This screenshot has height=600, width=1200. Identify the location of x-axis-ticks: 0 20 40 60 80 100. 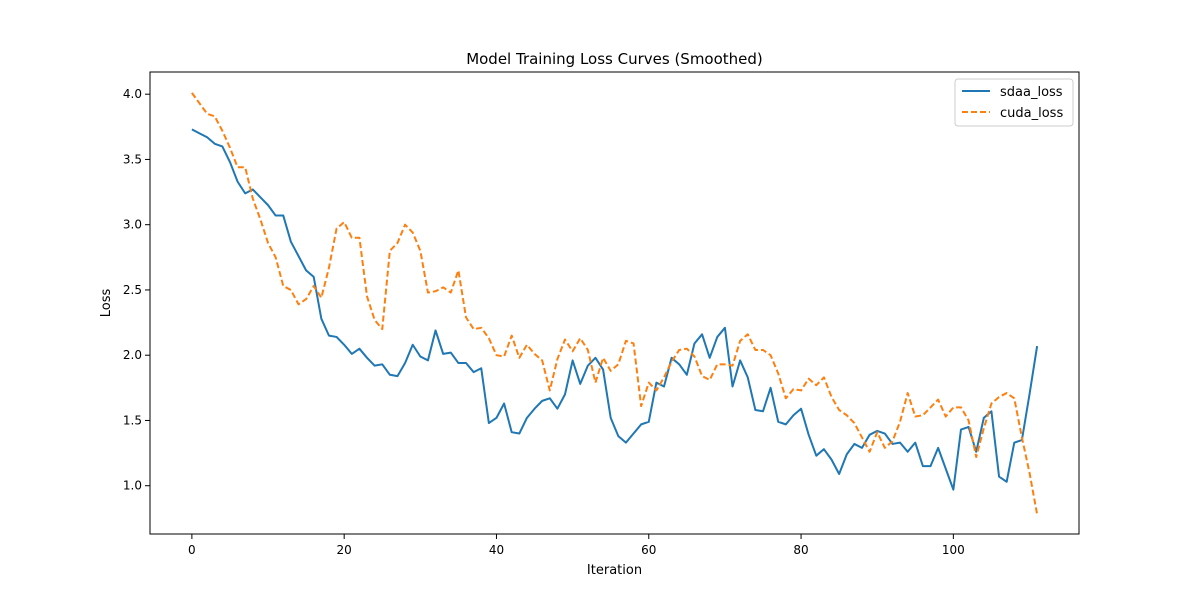
(576, 545).